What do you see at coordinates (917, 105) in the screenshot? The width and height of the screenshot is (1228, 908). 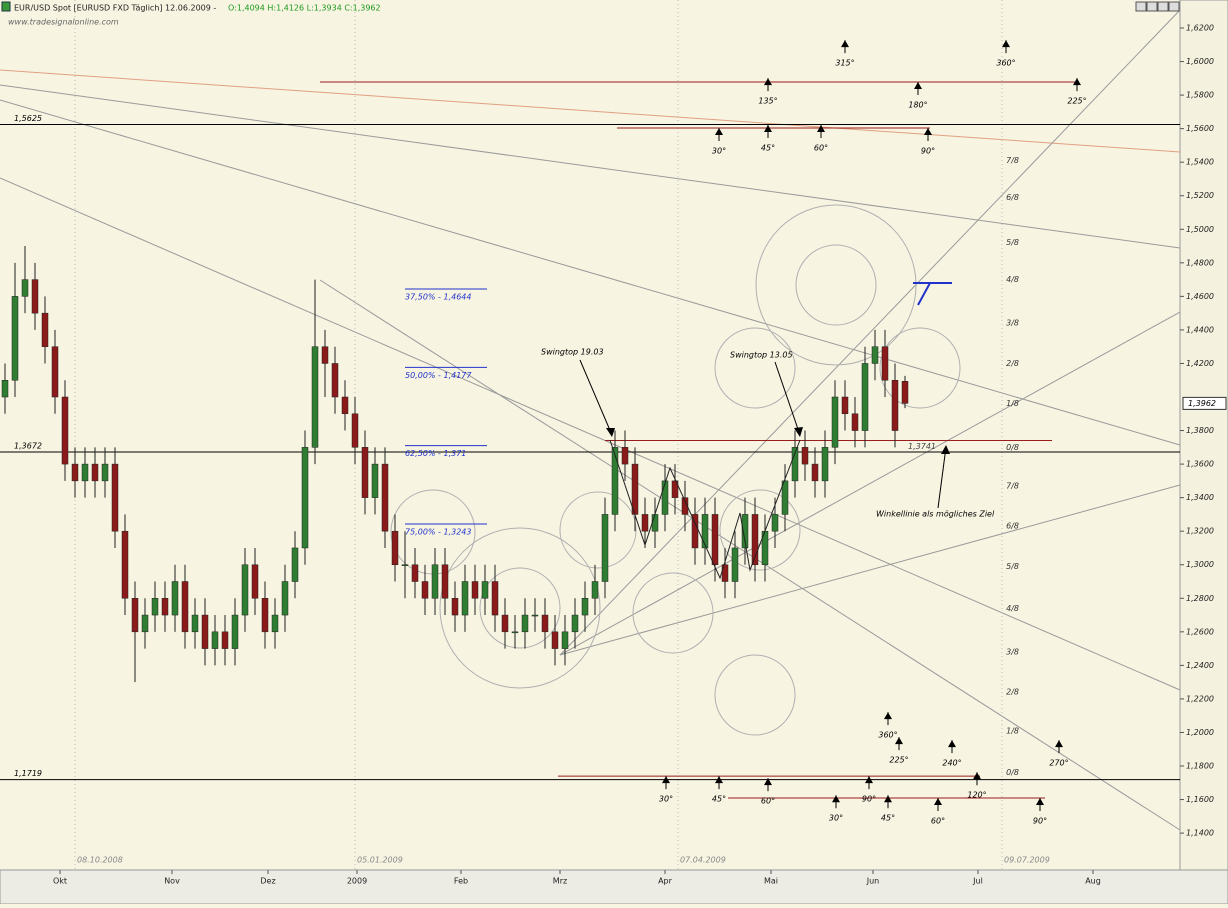 I see `angle-label: 180°` at bounding box center [917, 105].